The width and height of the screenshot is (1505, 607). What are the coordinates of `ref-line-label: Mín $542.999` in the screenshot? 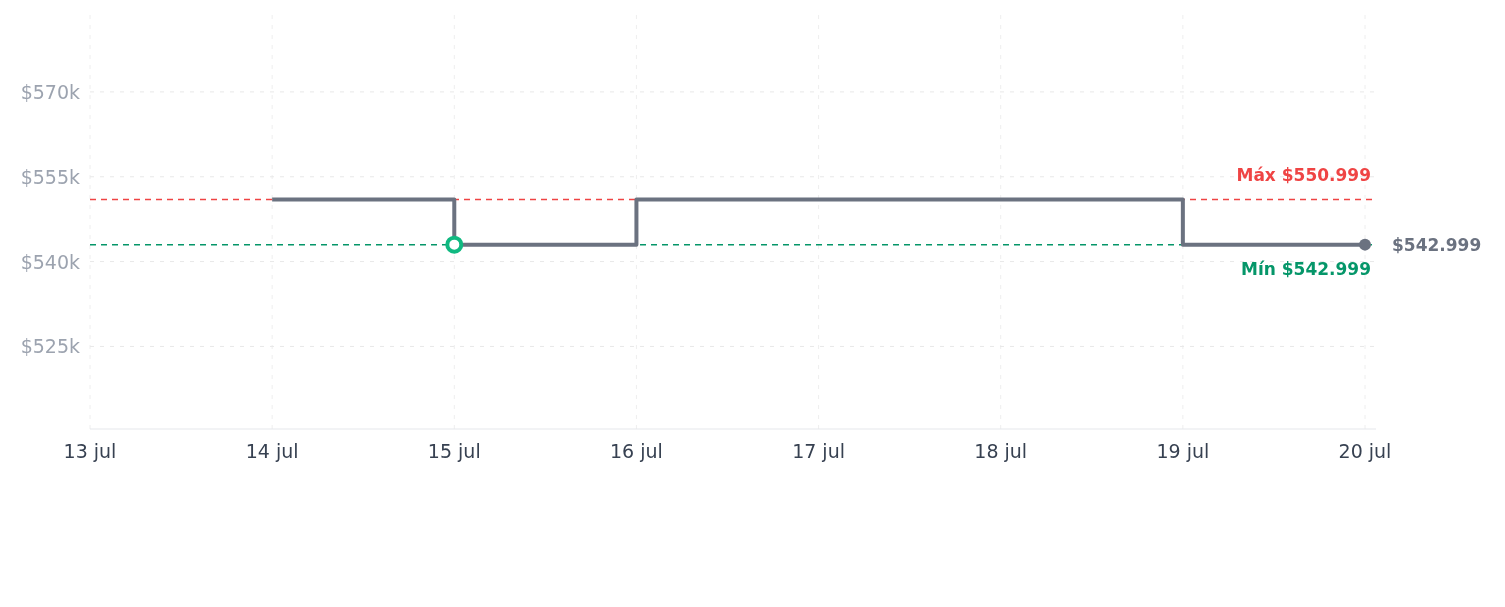 It's located at (1305, 268).